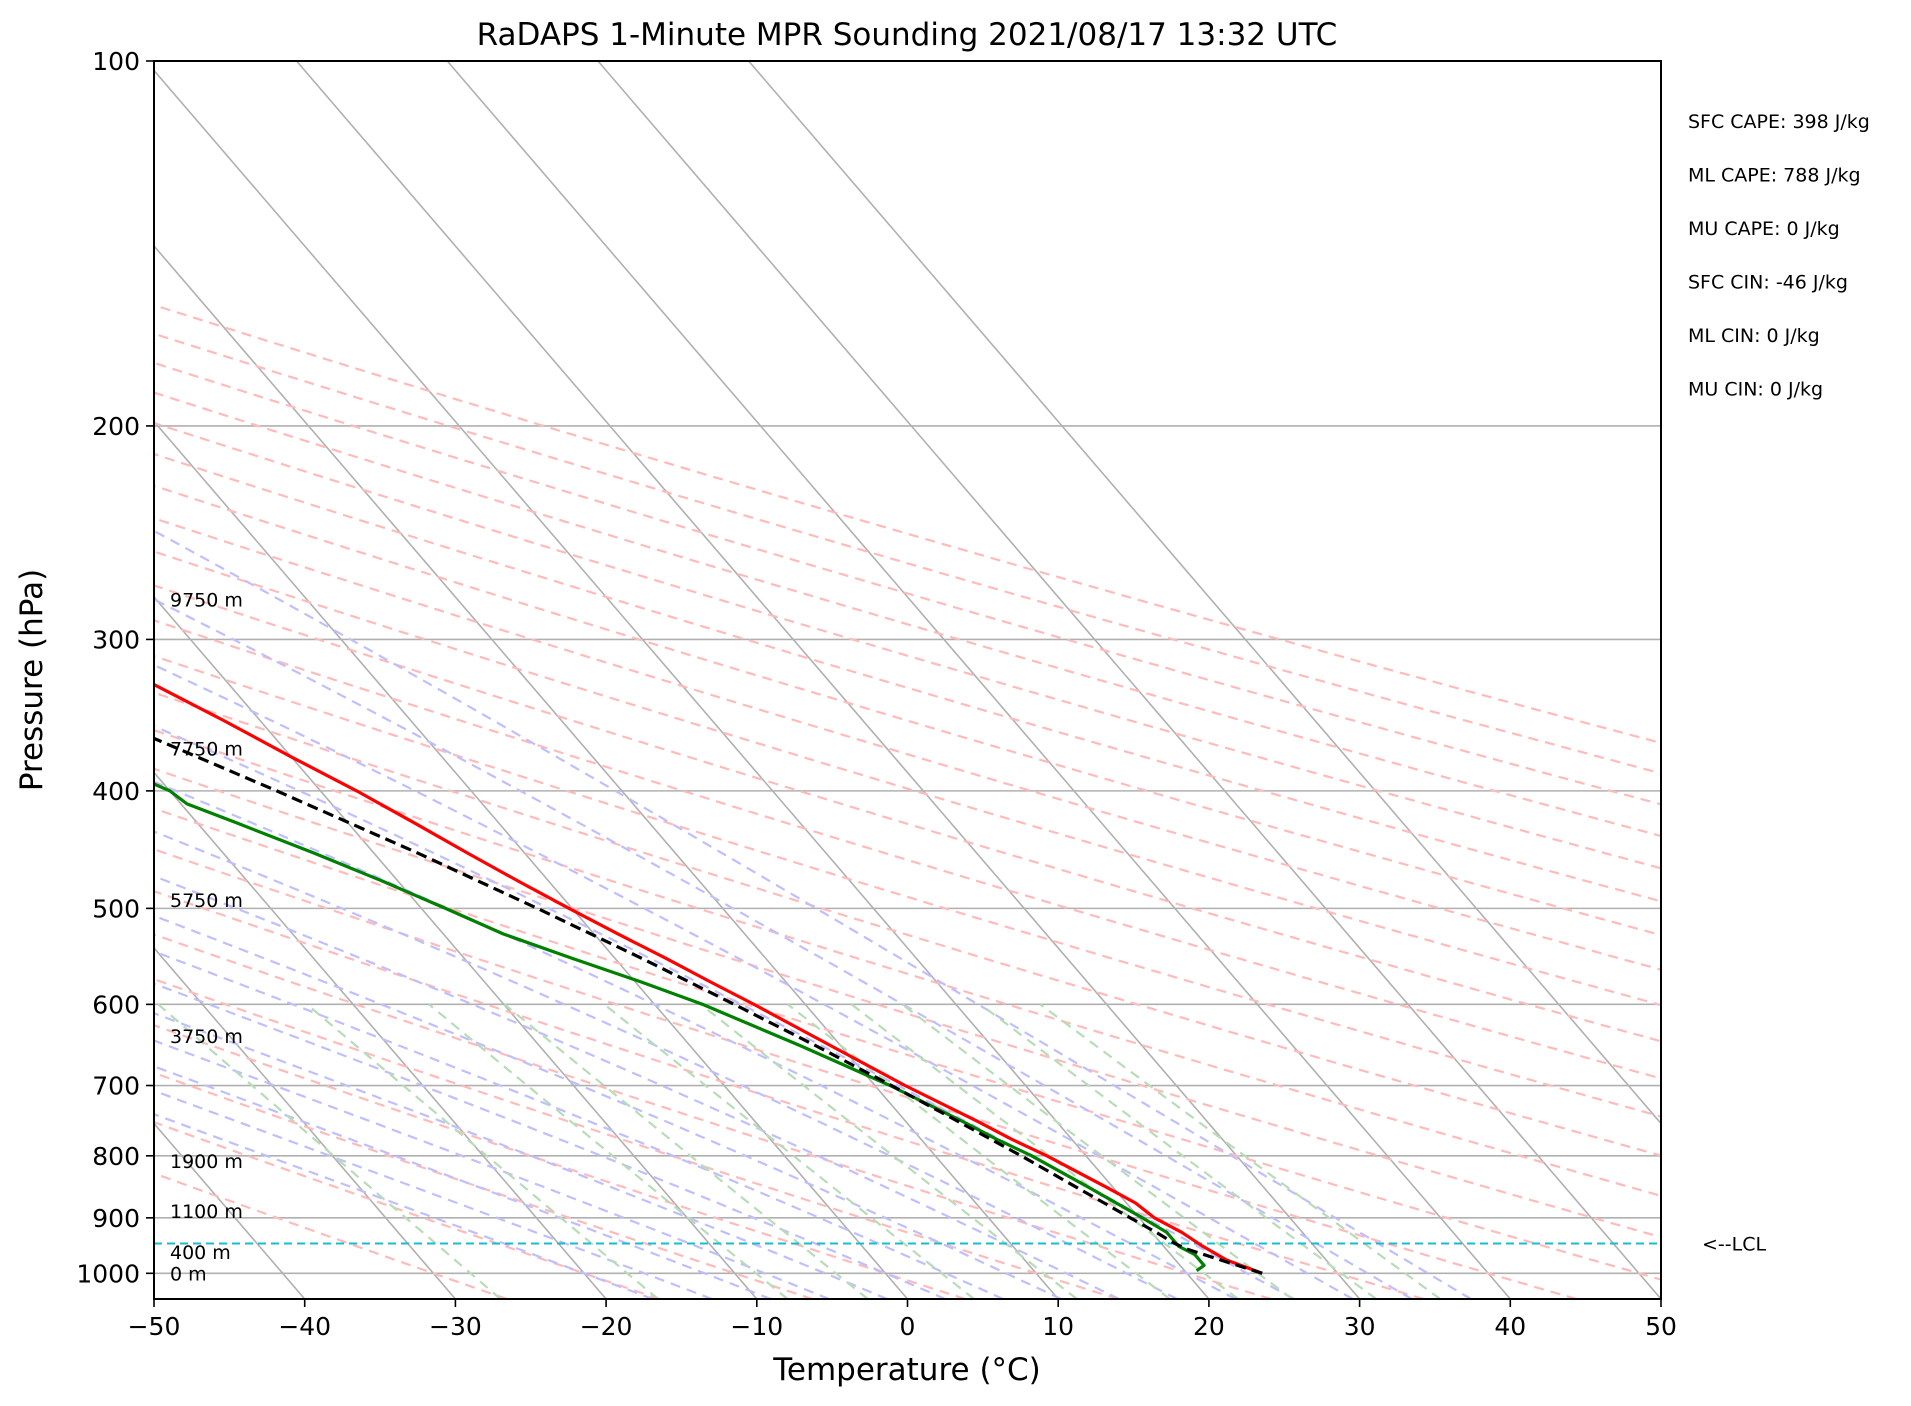  I want to click on x-tick-label: 40, so click(1510, 1326).